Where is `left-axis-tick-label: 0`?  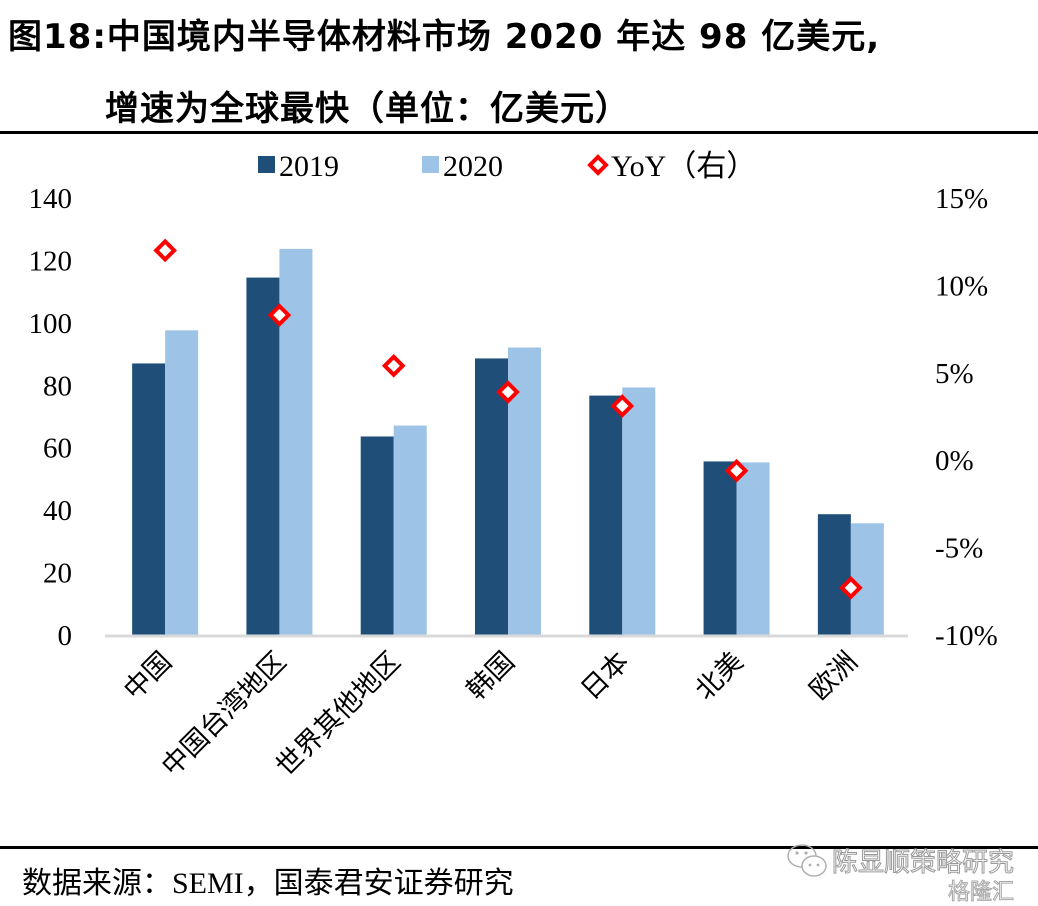
left-axis-tick-label: 0 is located at coordinates (65, 636).